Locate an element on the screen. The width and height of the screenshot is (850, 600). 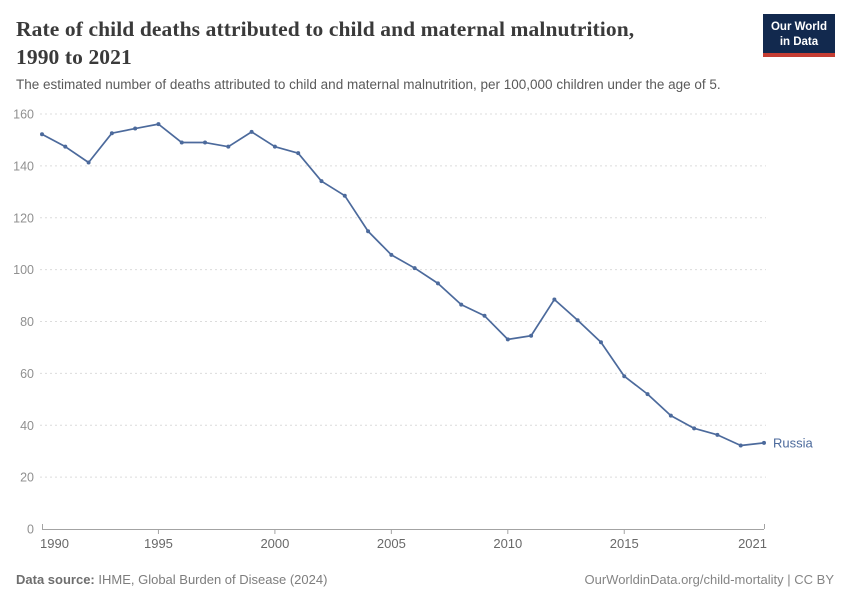
data-source-label: Data source: is located at coordinates (55, 579).